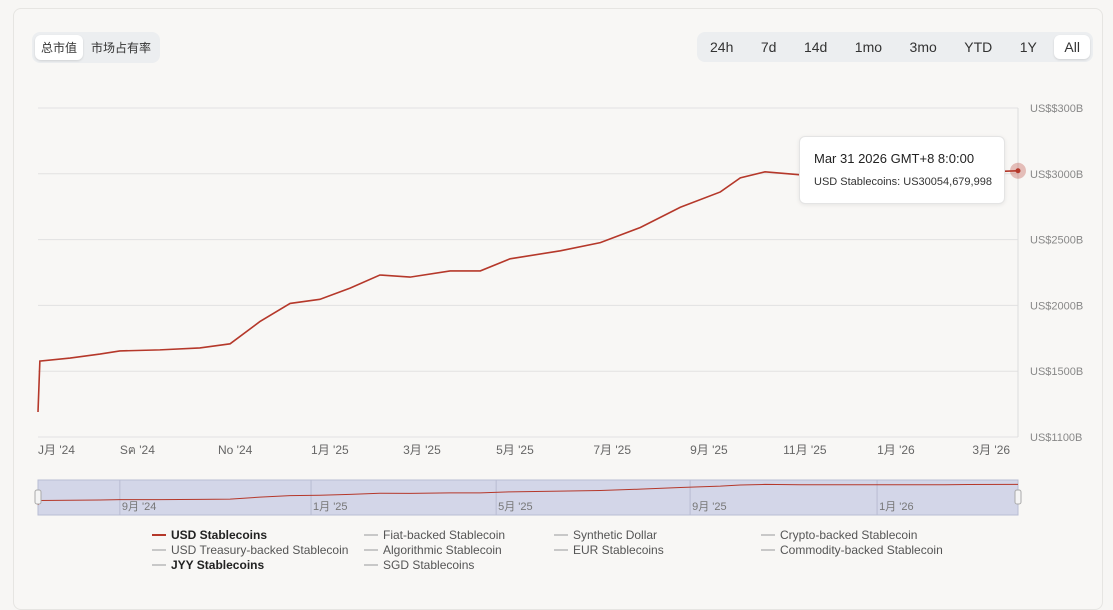  I want to click on legend-item: Synthetic Dollar, so click(657, 535).